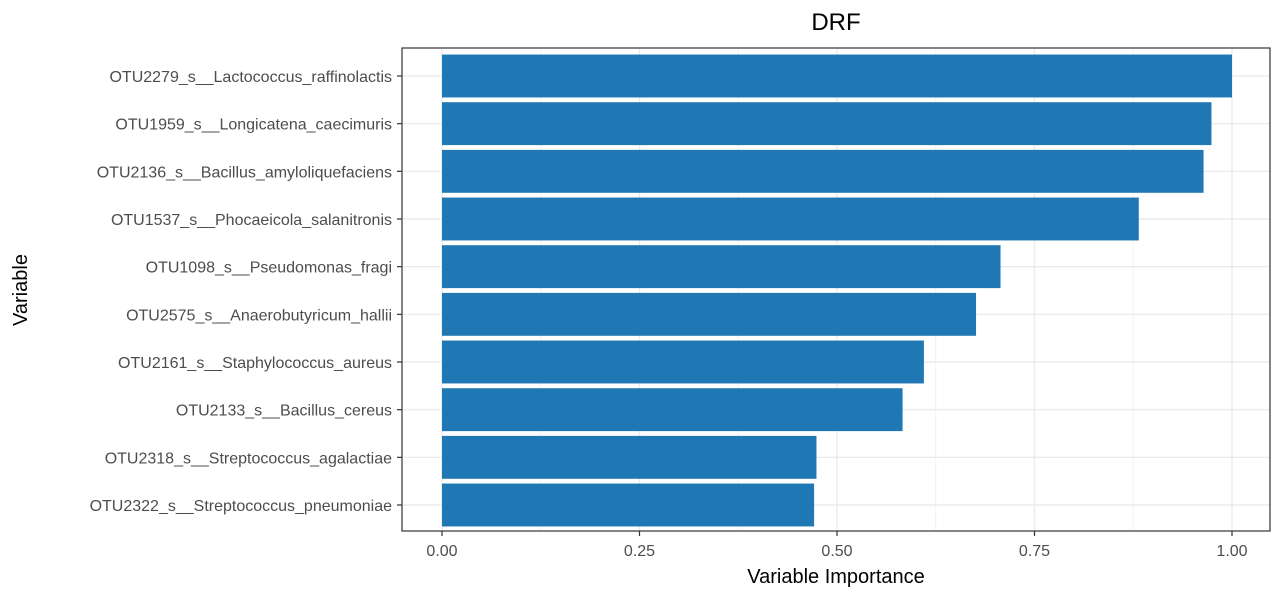 The image size is (1282, 605). What do you see at coordinates (248, 458) in the screenshot?
I see `y-tick-label: OTU2318_s__Streptococcus_agalactiae` at bounding box center [248, 458].